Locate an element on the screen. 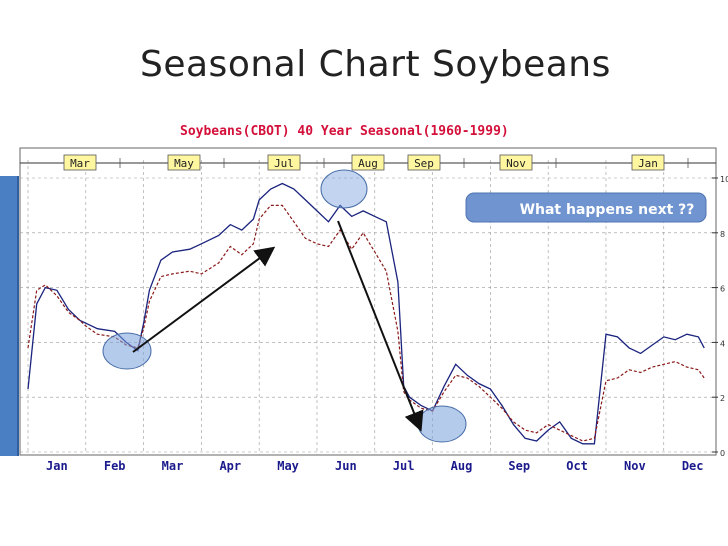 The image size is (728, 546). top-month-label: Mar is located at coordinates (80, 163).